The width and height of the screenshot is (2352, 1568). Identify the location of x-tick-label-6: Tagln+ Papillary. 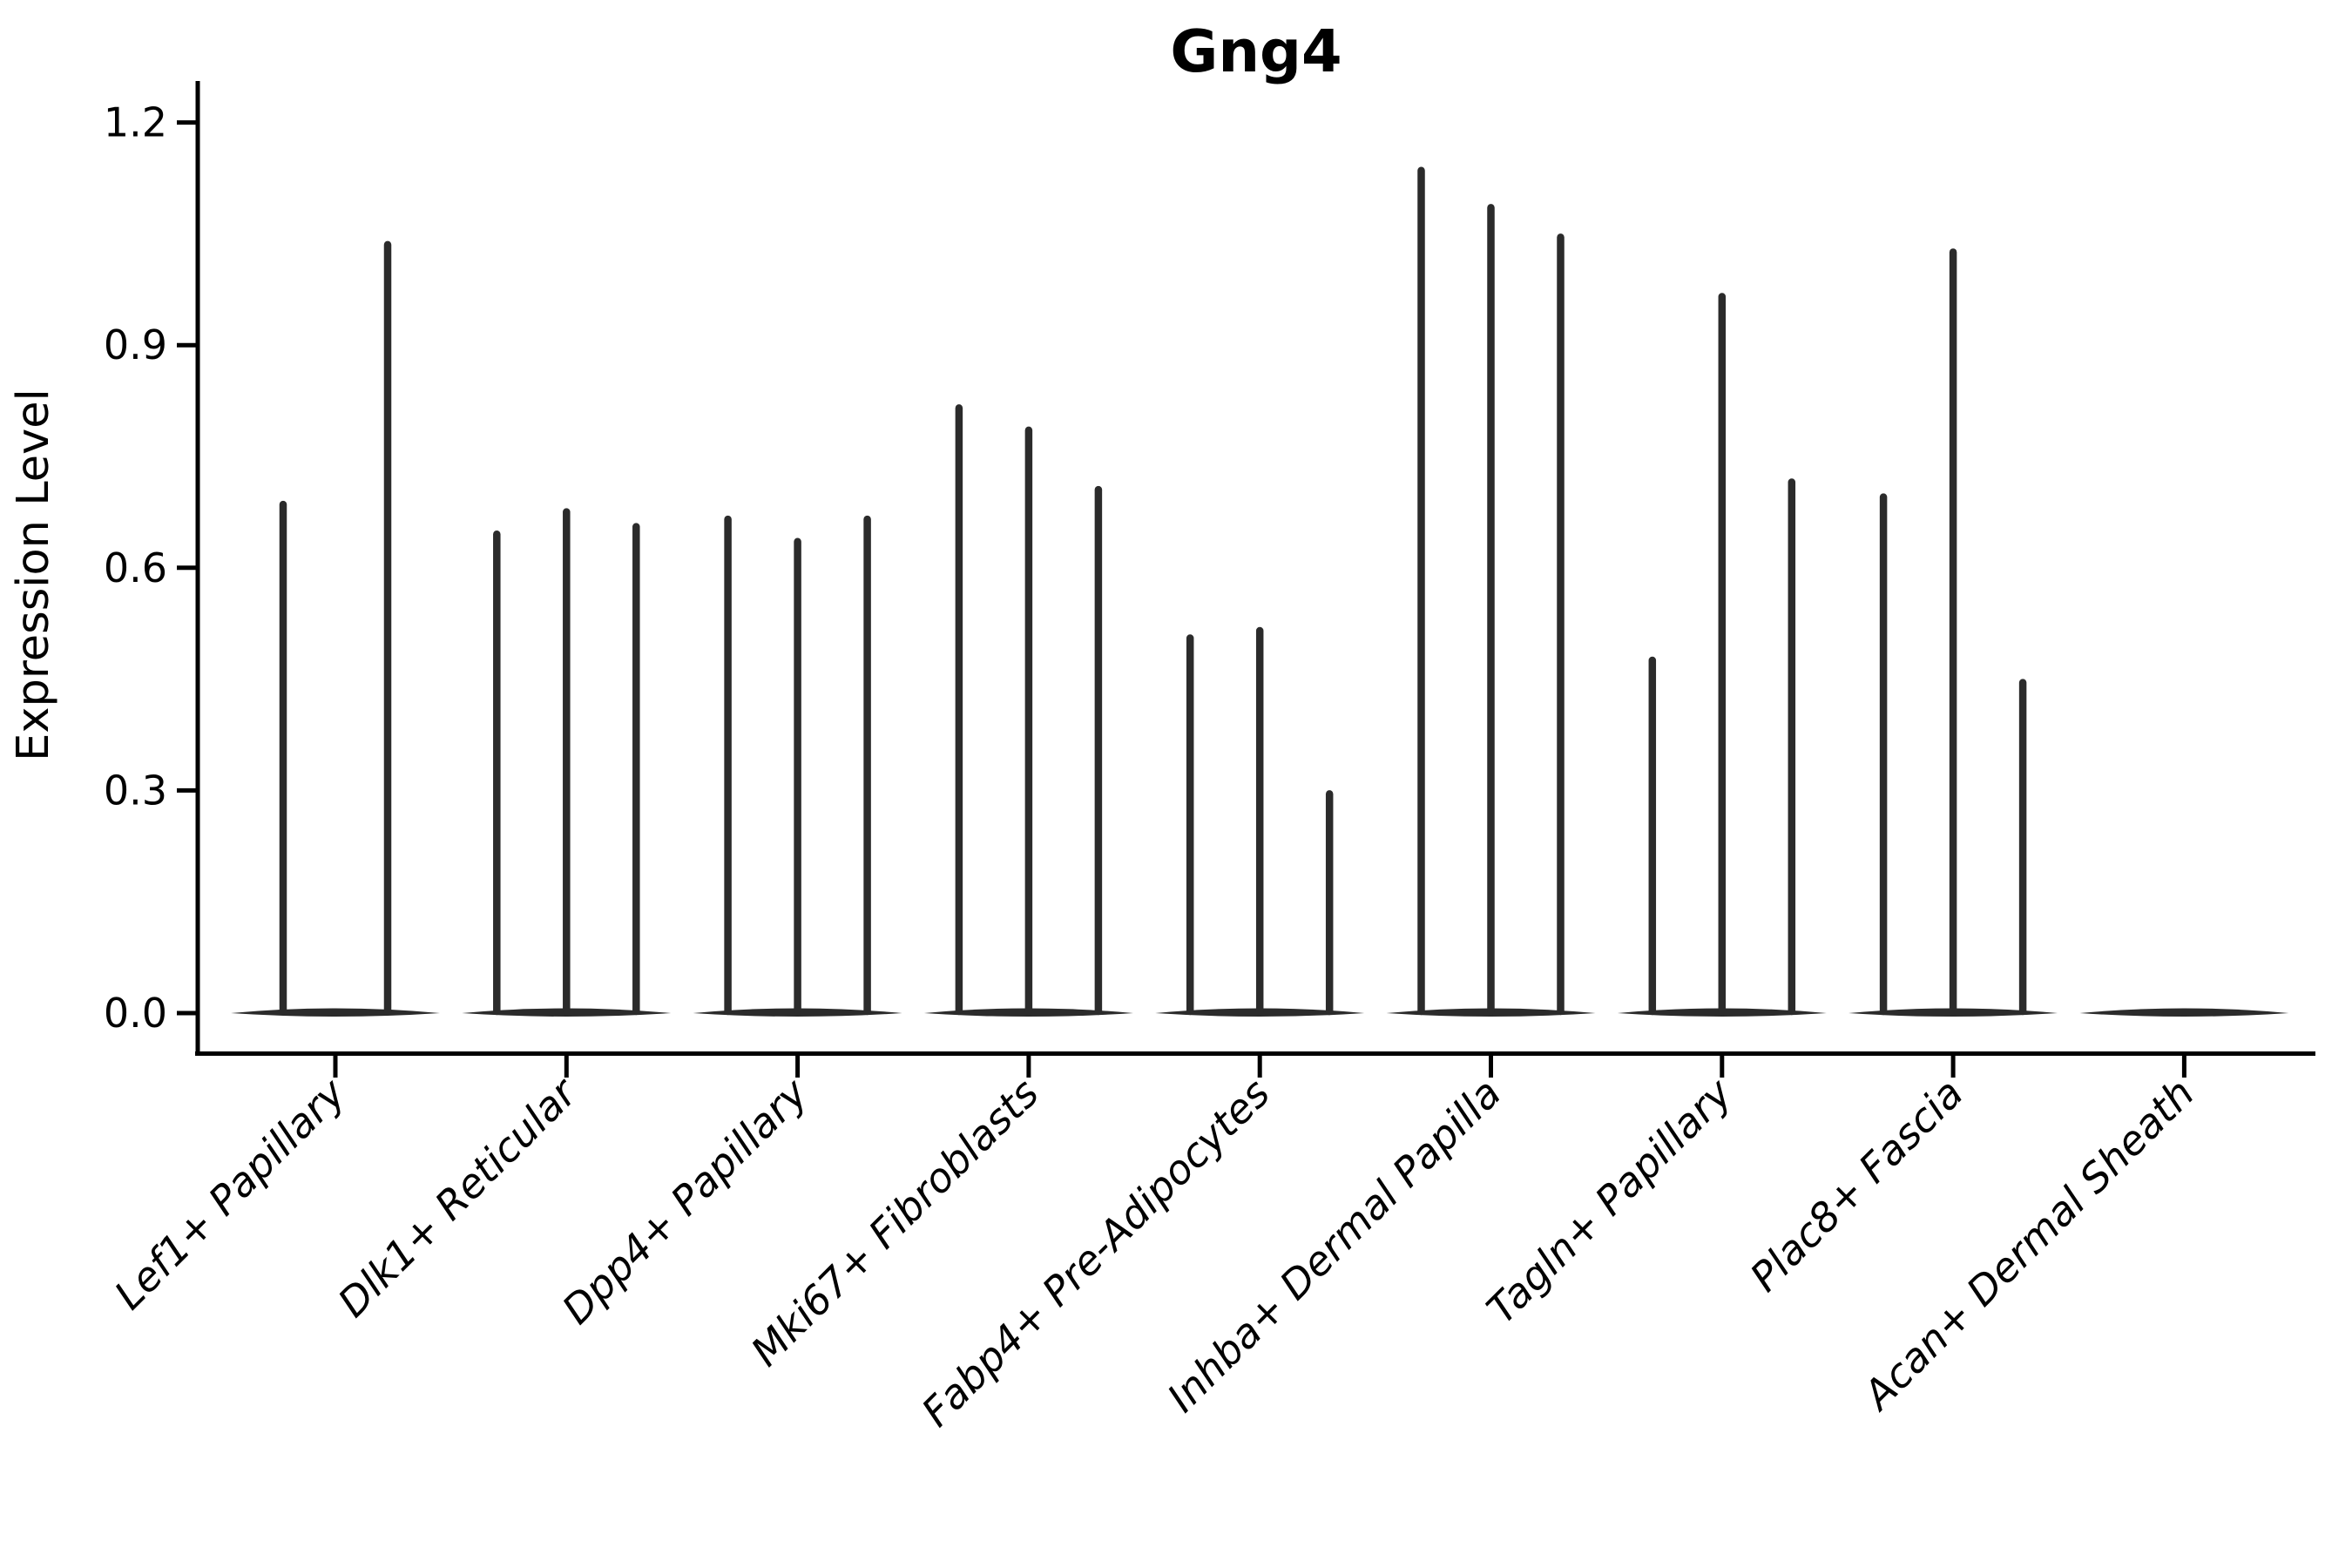
(1609, 1201).